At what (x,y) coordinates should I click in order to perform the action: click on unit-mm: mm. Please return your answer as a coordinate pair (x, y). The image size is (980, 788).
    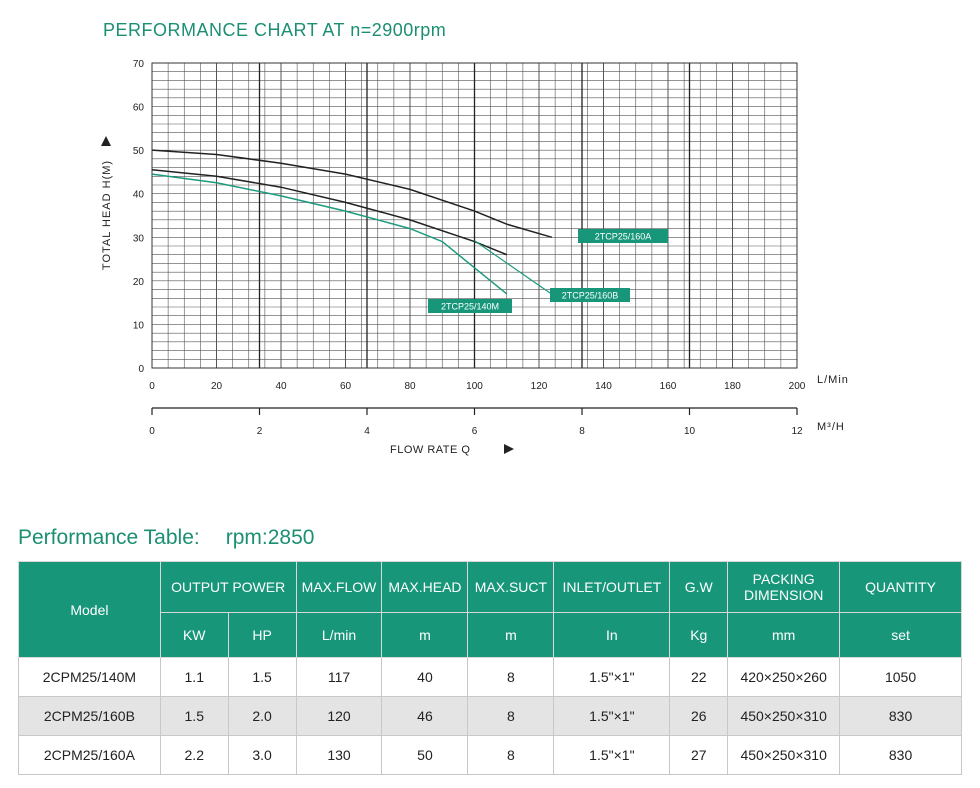
    Looking at the image, I should click on (784, 635).